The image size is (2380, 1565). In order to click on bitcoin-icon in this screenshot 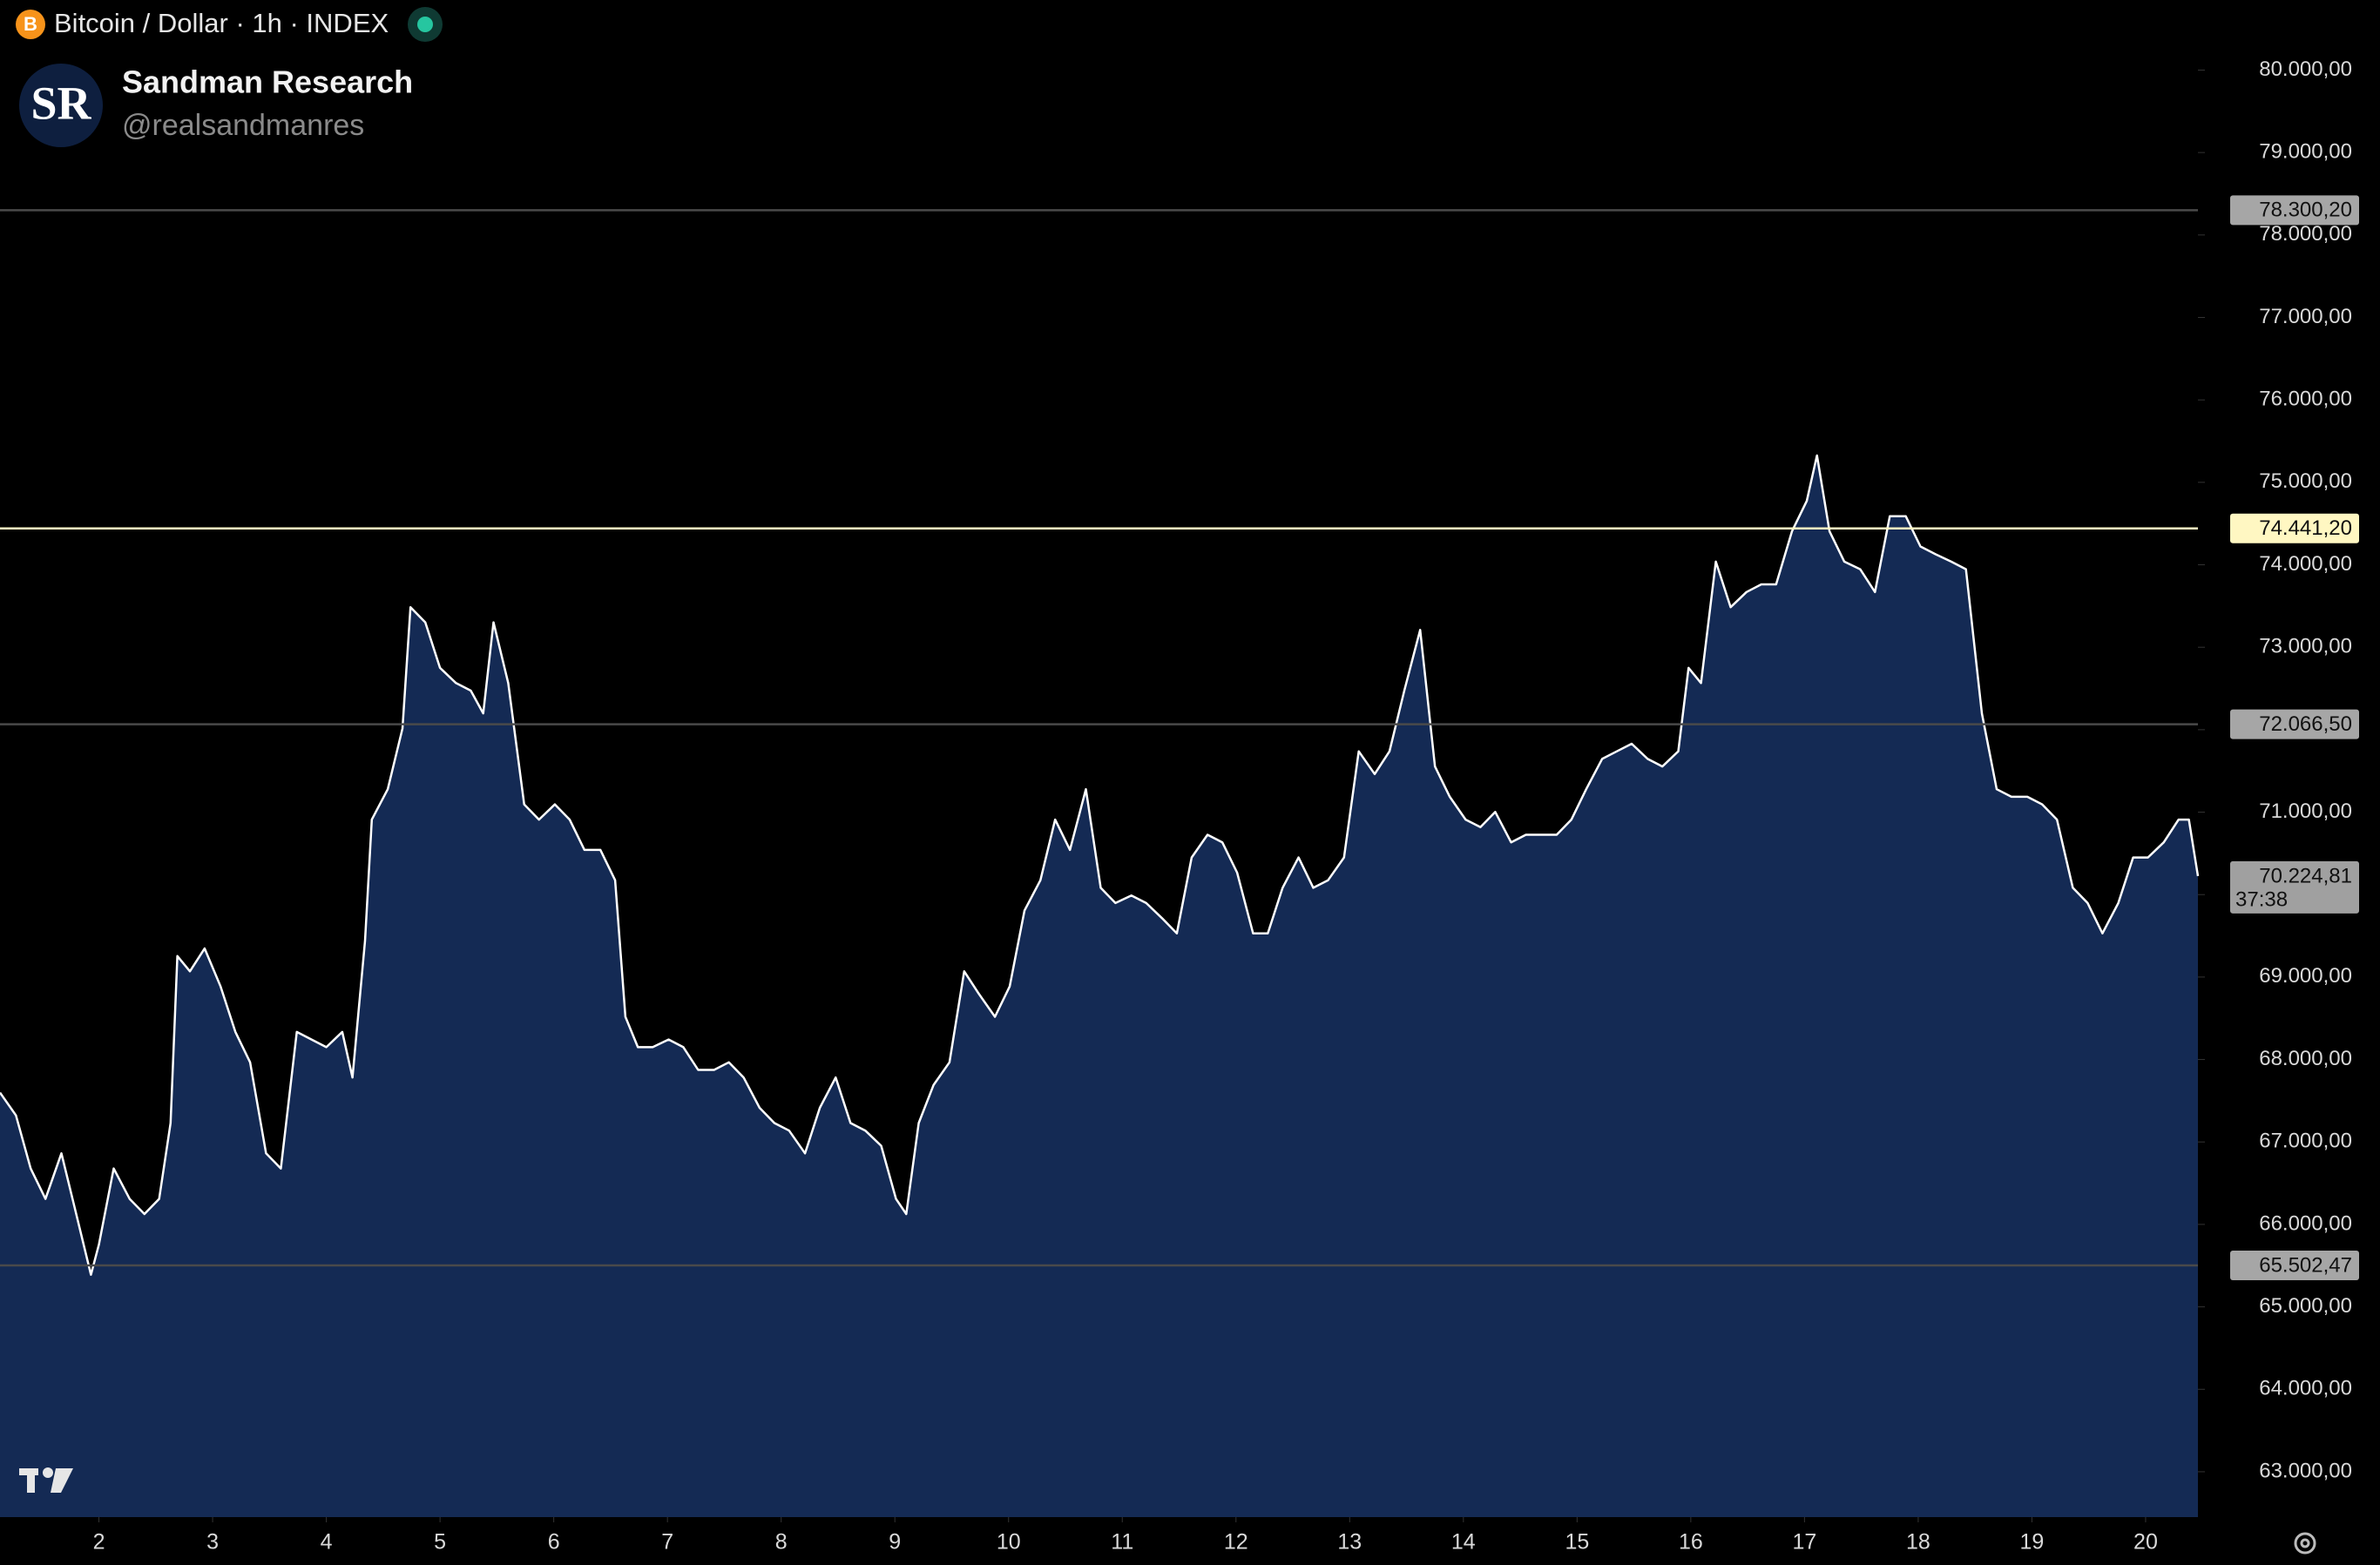, I will do `click(30, 24)`.